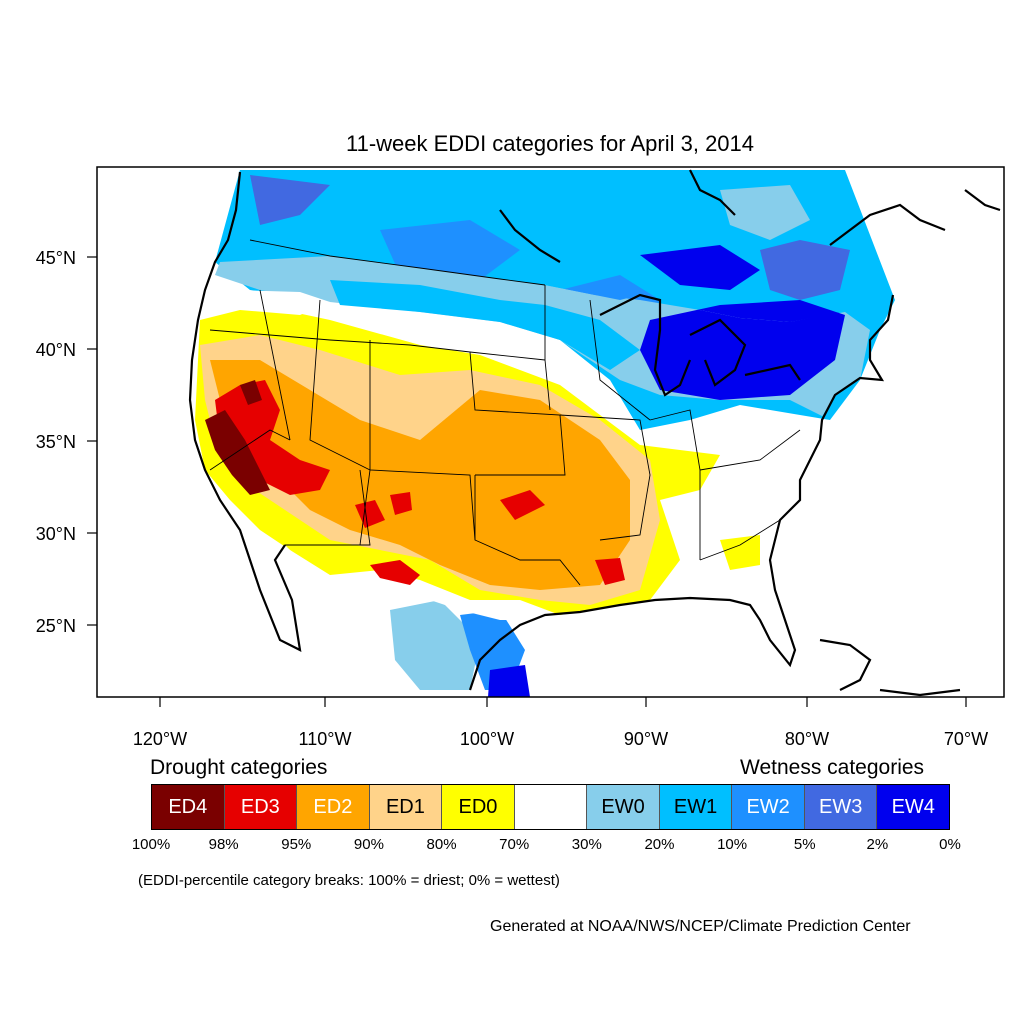 The image size is (1024, 1024). I want to click on lon-label: 90°W, so click(646, 739).